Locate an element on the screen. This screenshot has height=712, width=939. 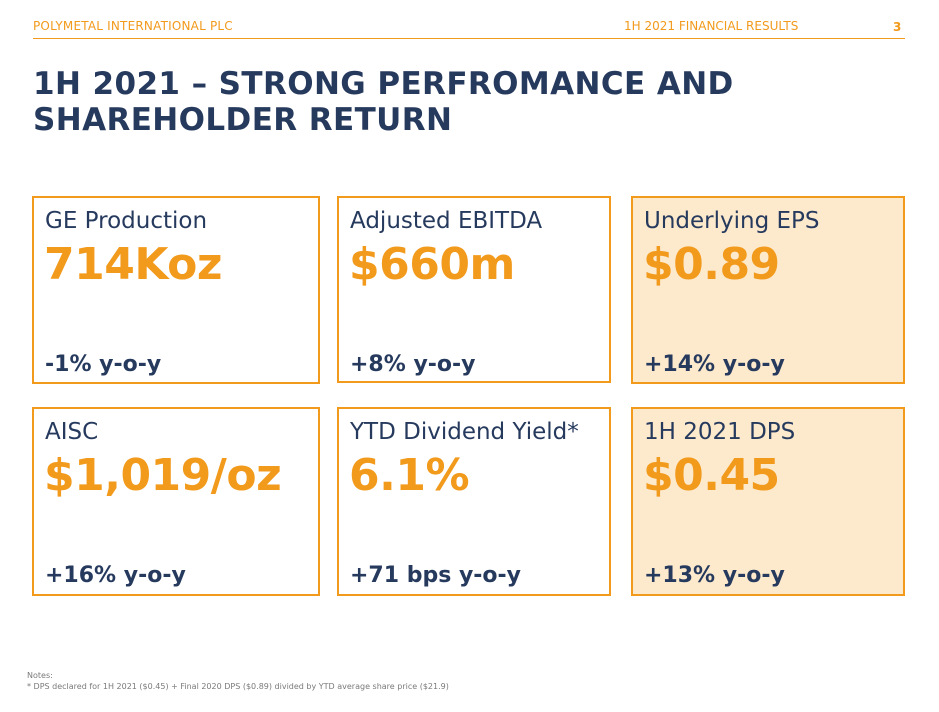
kpi-label: Underlying EPS is located at coordinates (732, 221).